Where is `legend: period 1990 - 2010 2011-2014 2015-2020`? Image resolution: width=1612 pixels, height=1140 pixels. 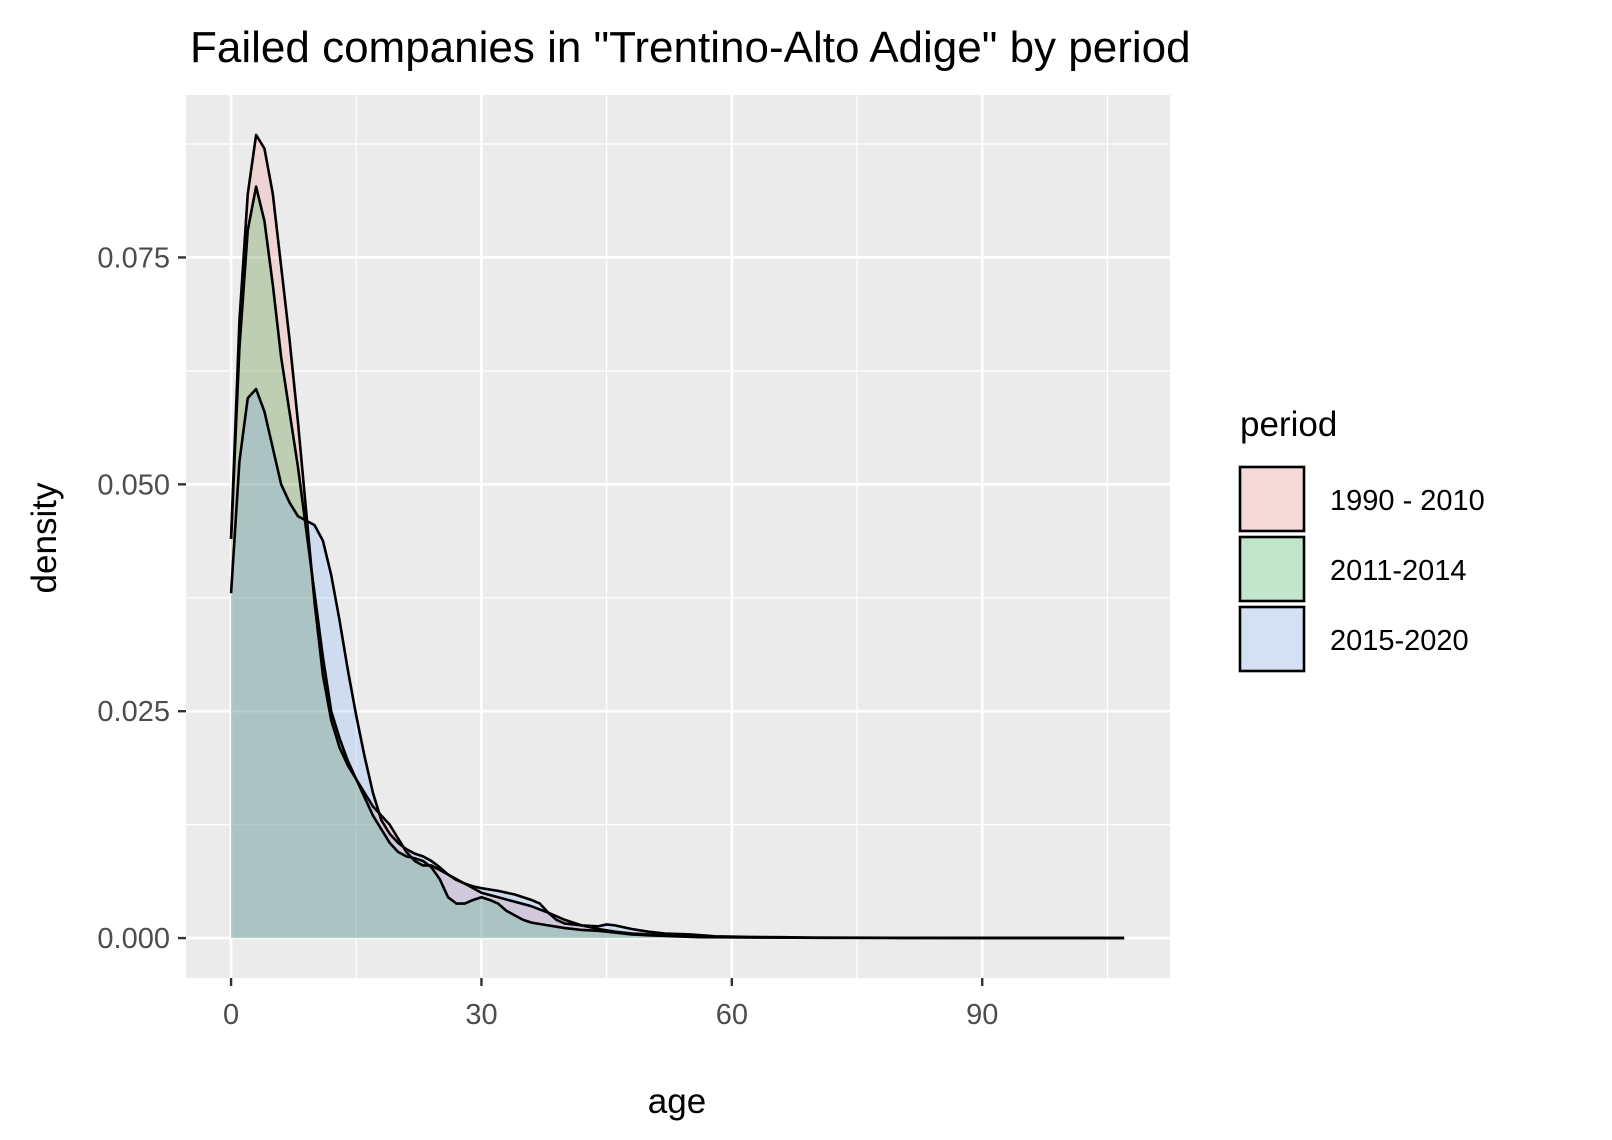 legend: period 1990 - 2010 2011-2014 2015-2020 is located at coordinates (1361, 539).